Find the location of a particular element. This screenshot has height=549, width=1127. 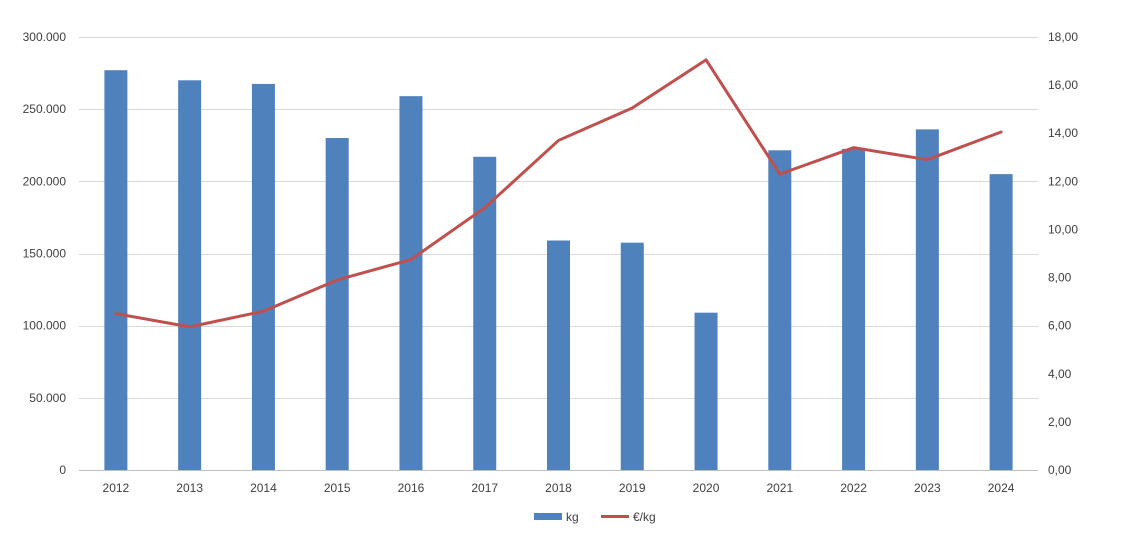

bar-2015 is located at coordinates (337, 304).